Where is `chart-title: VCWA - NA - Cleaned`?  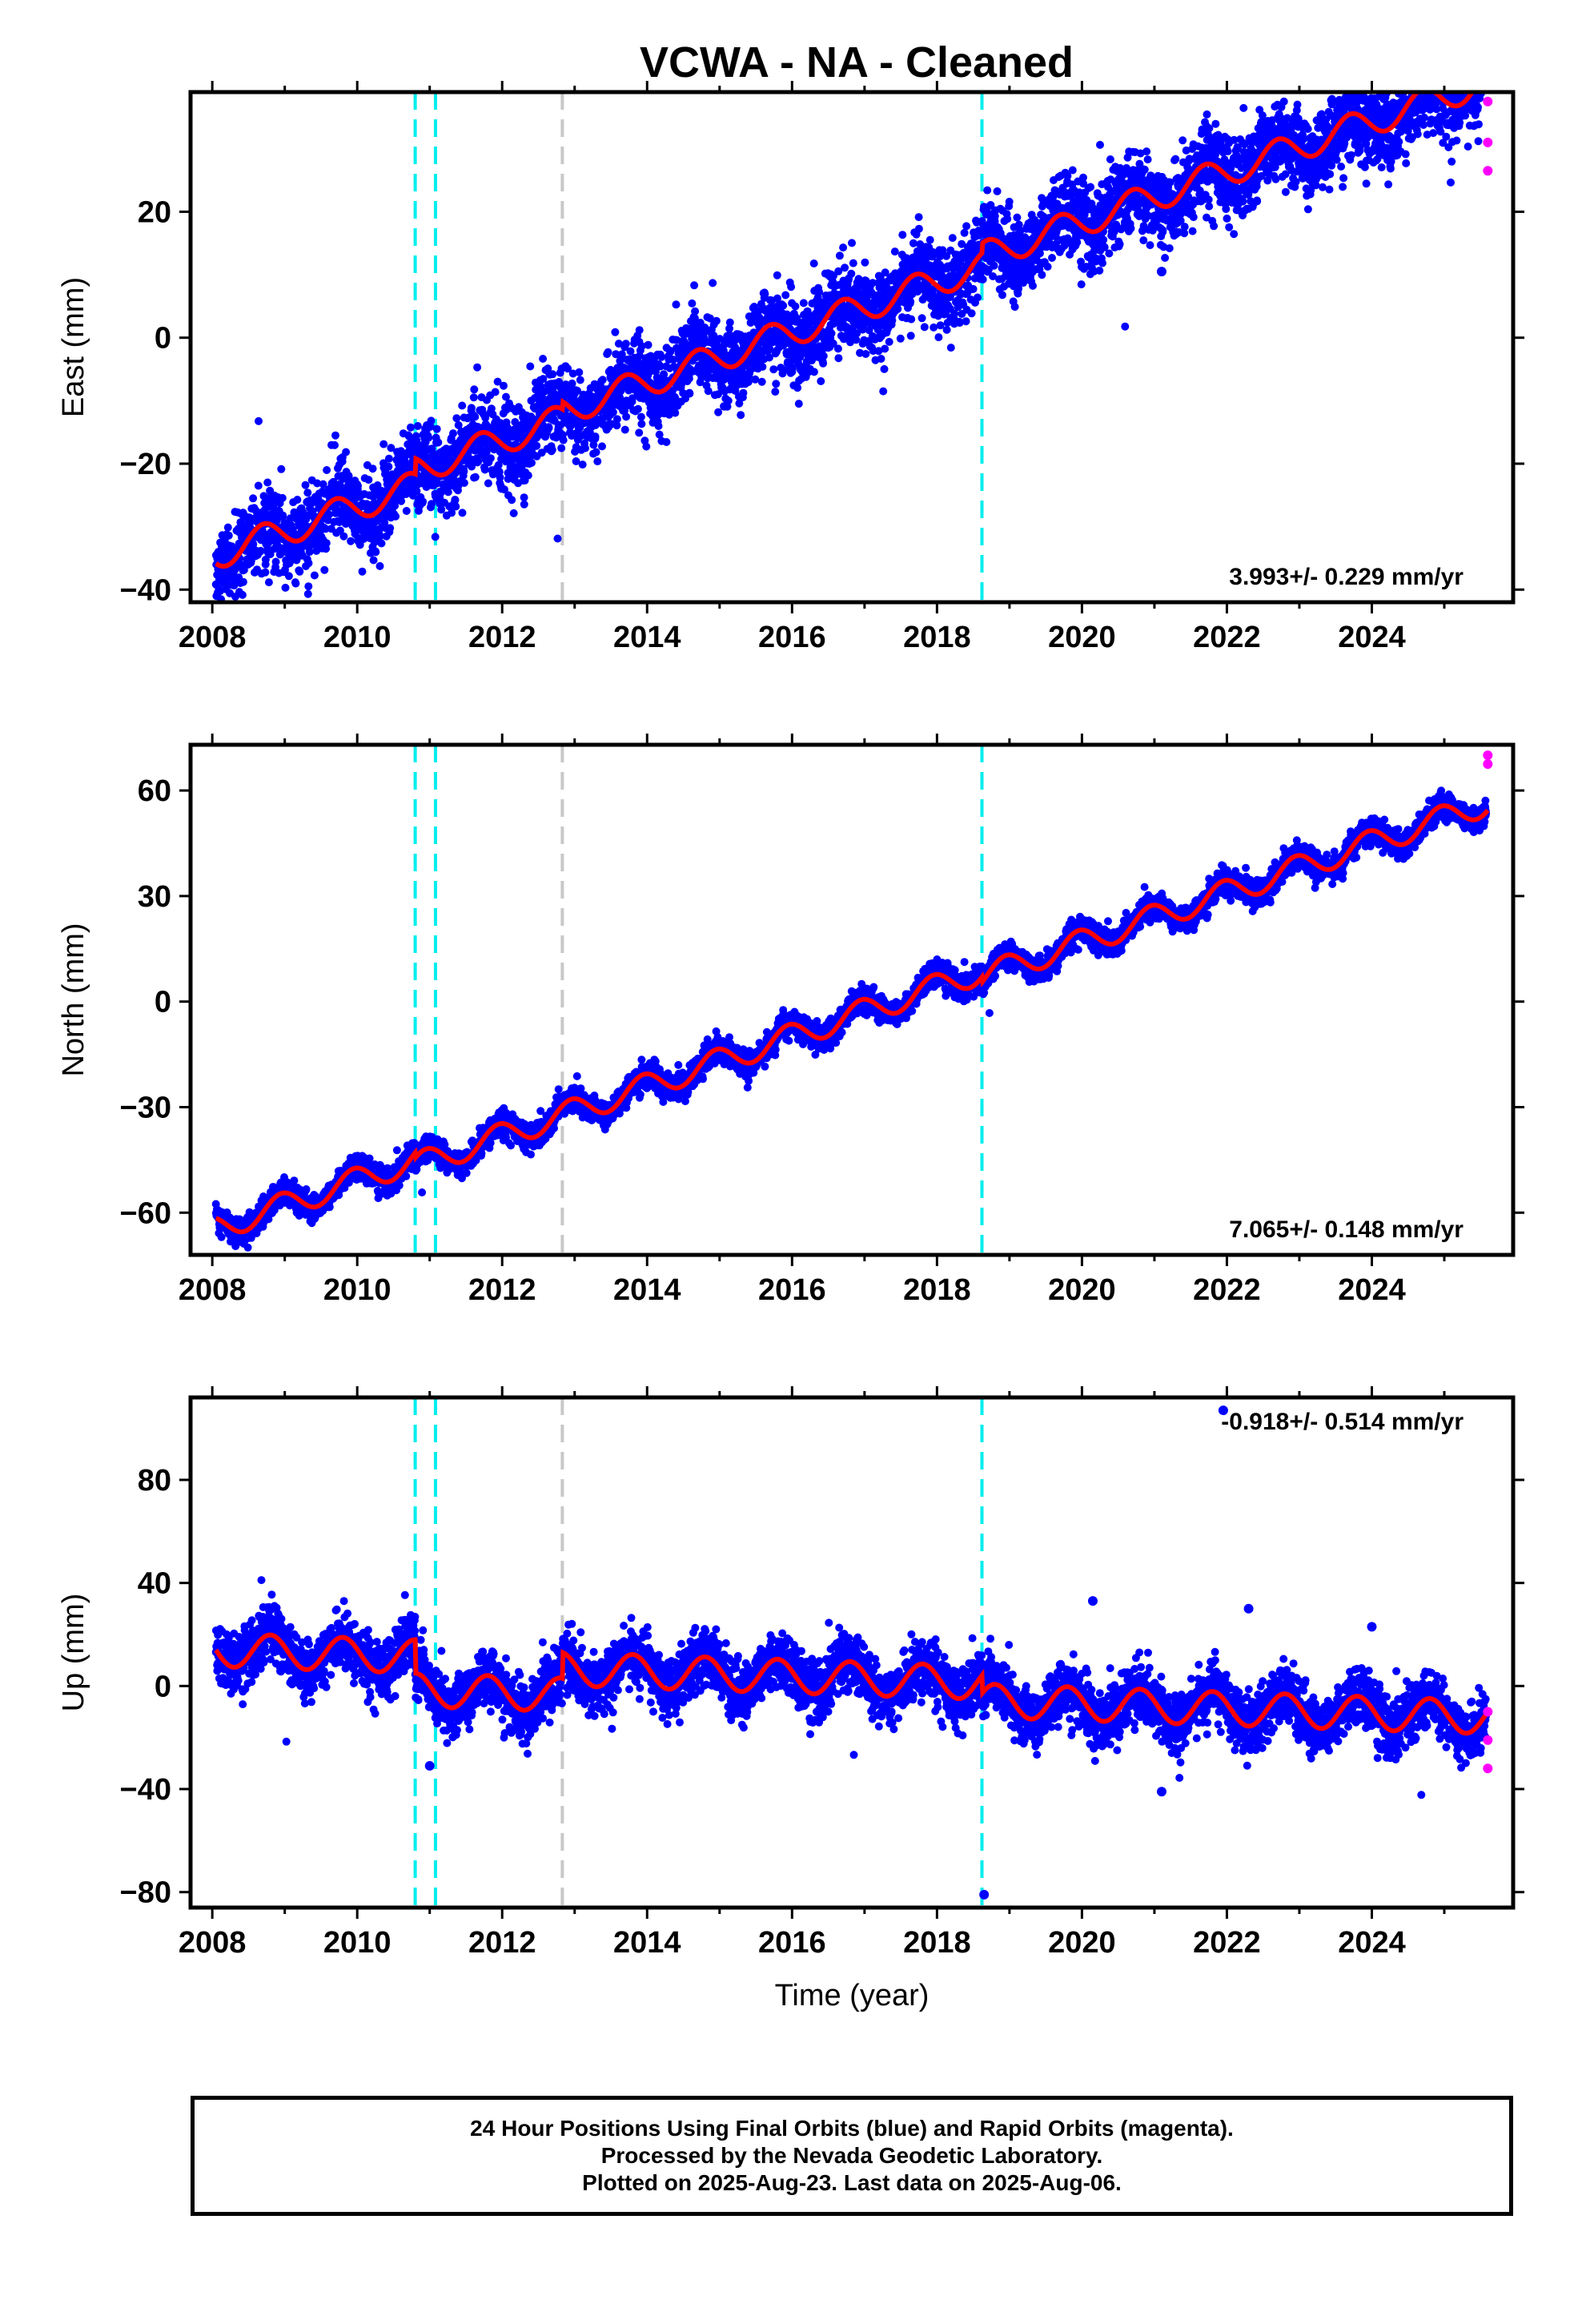 chart-title: VCWA - NA - Cleaned is located at coordinates (857, 62).